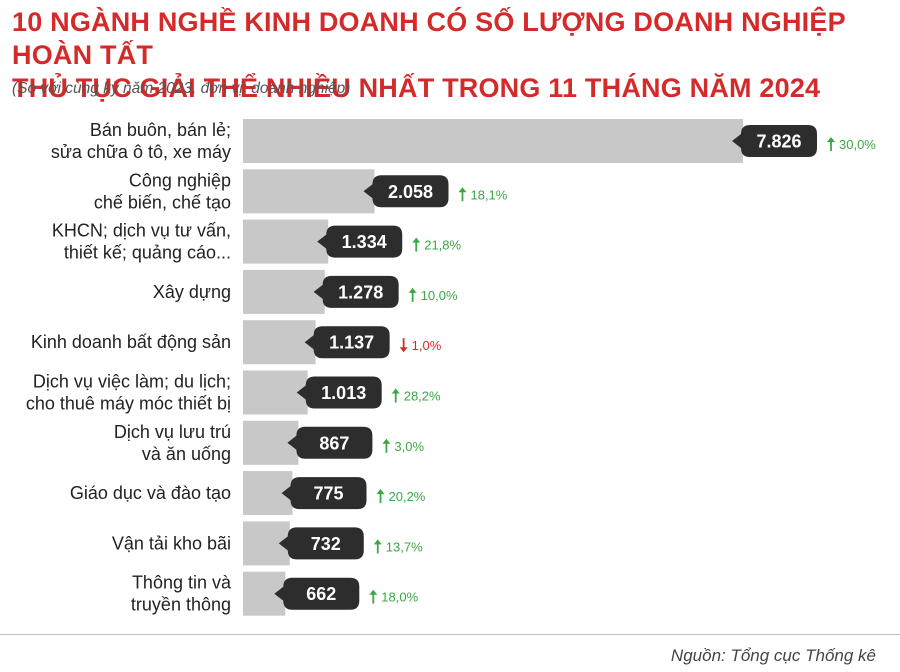  I want to click on category-label: Kinh doanh bất động sản, so click(131, 342).